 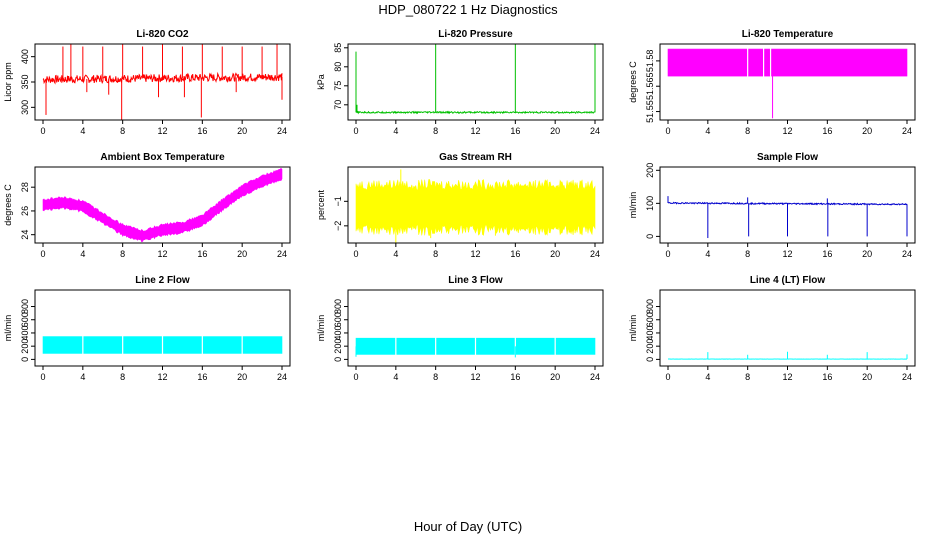 I want to click on panel-title: Ambient Box Temperature, so click(x=162, y=157).